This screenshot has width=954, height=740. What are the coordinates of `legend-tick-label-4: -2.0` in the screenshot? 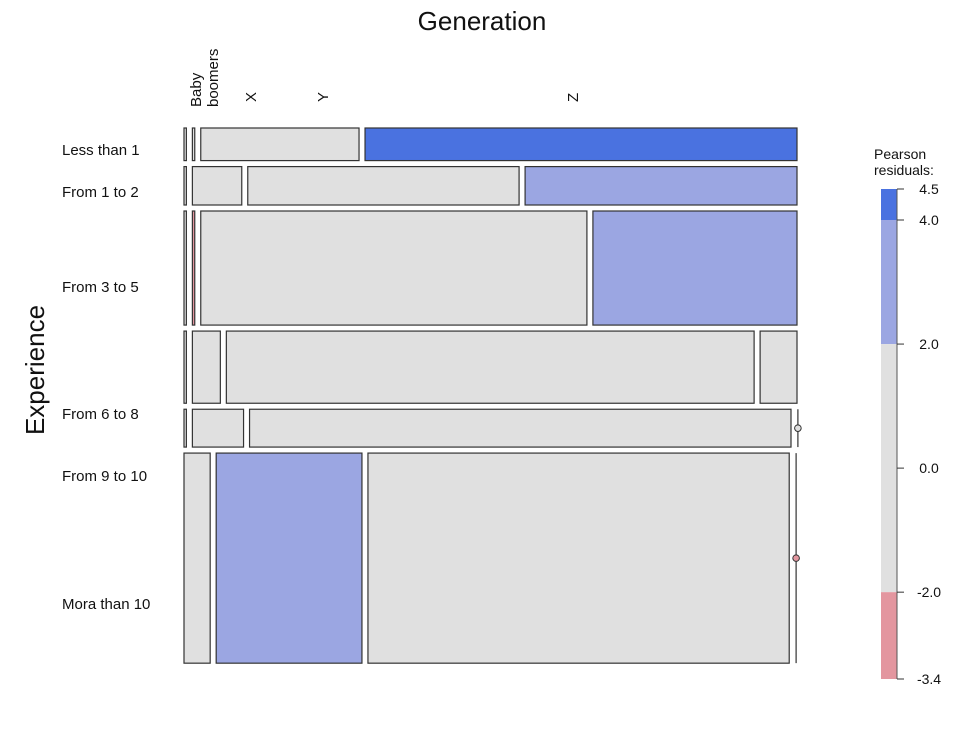 It's located at (929, 592).